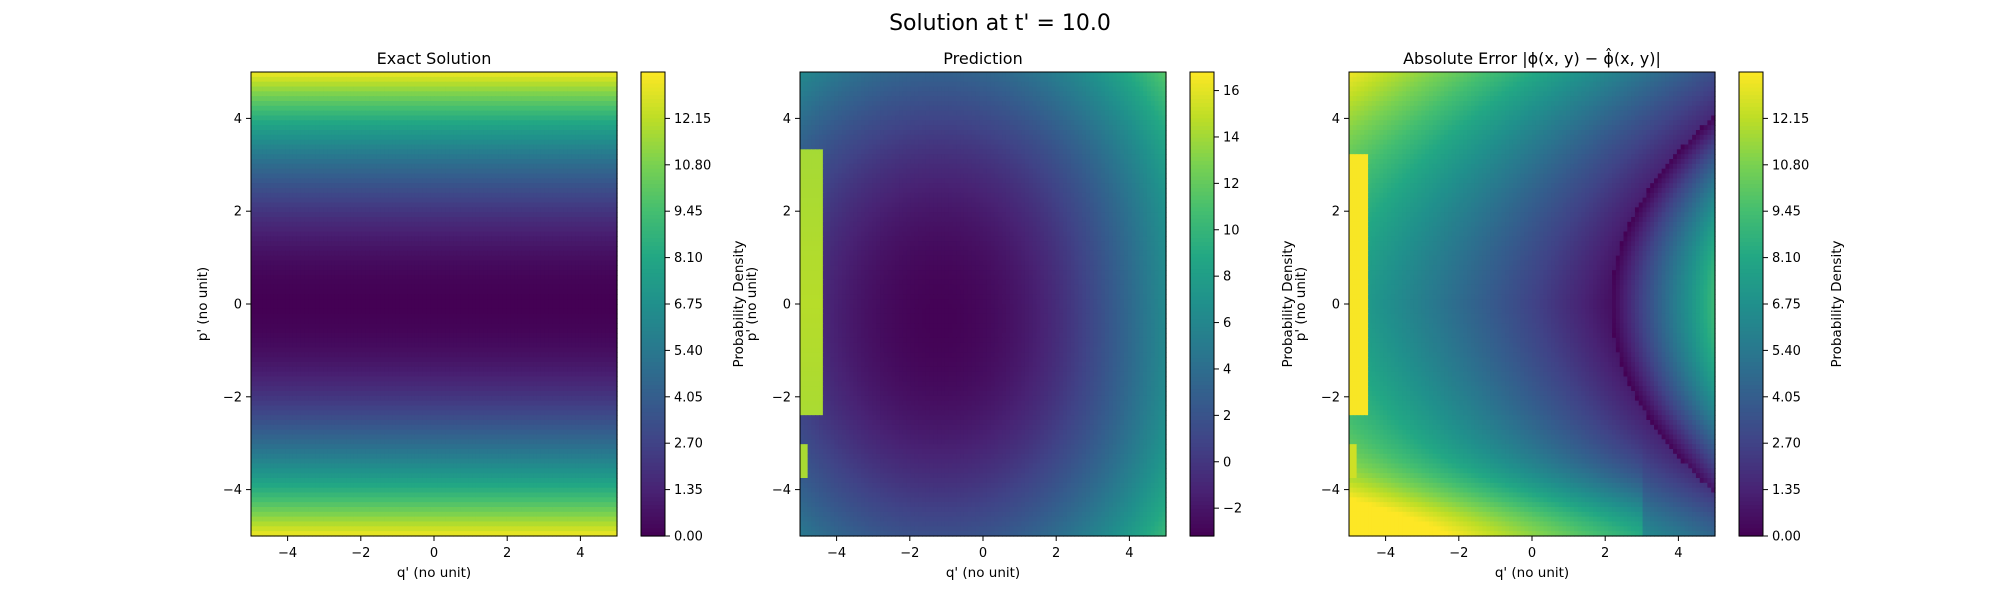 This screenshot has height=600, width=2000. What do you see at coordinates (1000, 23) in the screenshot?
I see `figure-suptitle: Solution at t' = 10.0` at bounding box center [1000, 23].